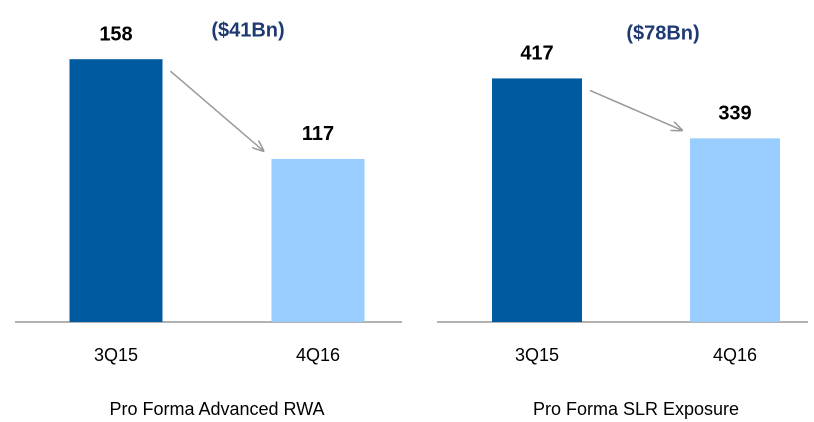 This screenshot has width=814, height=422. Describe the element at coordinates (216, 409) in the screenshot. I see `chart-title: Pro Forma Advanced RWA` at that location.